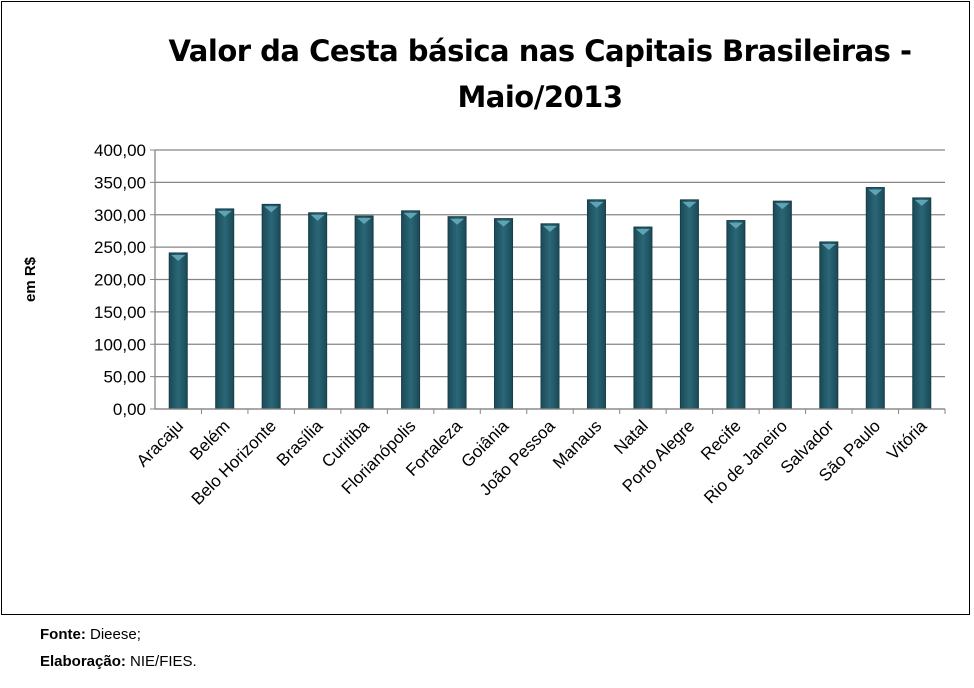 The image size is (974, 688). What do you see at coordinates (300, 443) in the screenshot?
I see `x-tick-label: Brasília` at bounding box center [300, 443].